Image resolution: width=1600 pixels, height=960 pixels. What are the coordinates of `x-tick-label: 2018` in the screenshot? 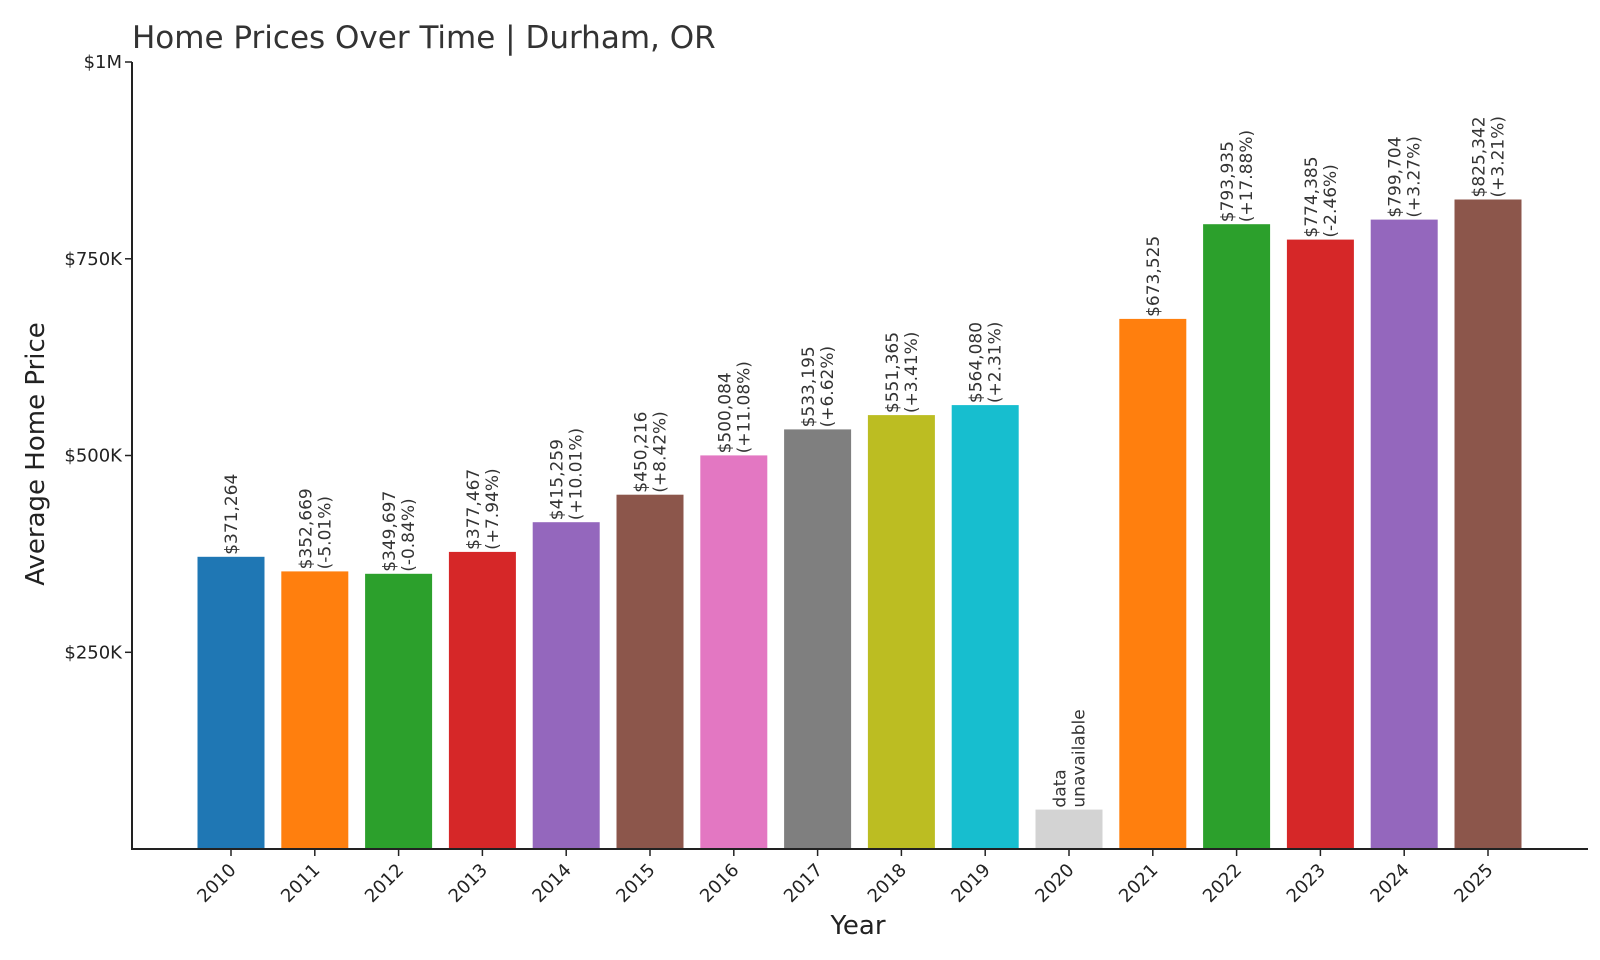 It's located at (887, 883).